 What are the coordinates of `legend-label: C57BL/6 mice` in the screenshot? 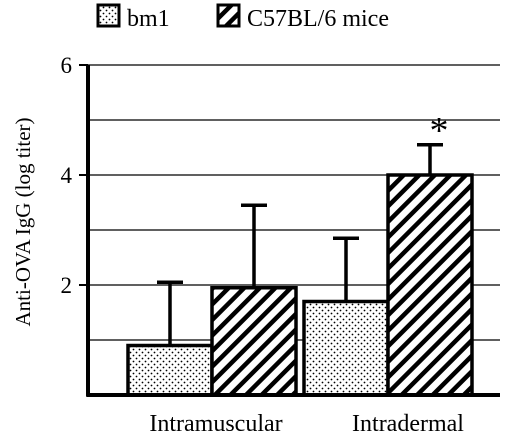 It's located at (318, 19).